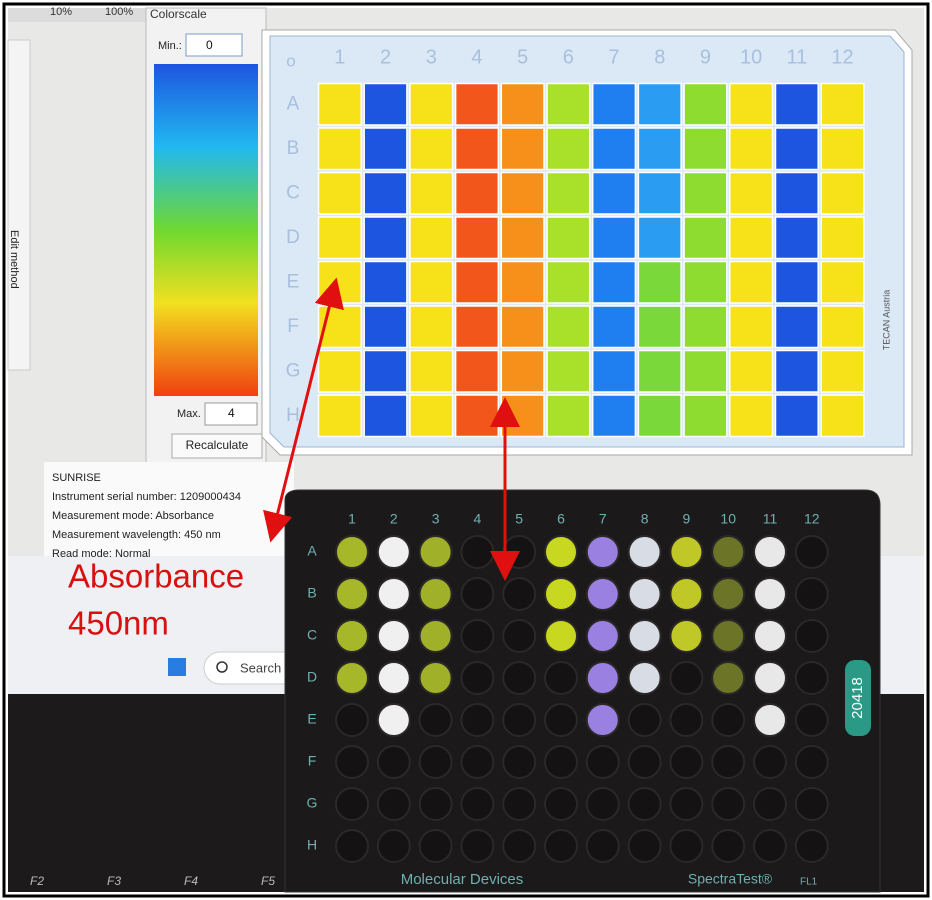  Describe the element at coordinates (119, 12) in the screenshot. I see `zoom-option: 100%` at that location.